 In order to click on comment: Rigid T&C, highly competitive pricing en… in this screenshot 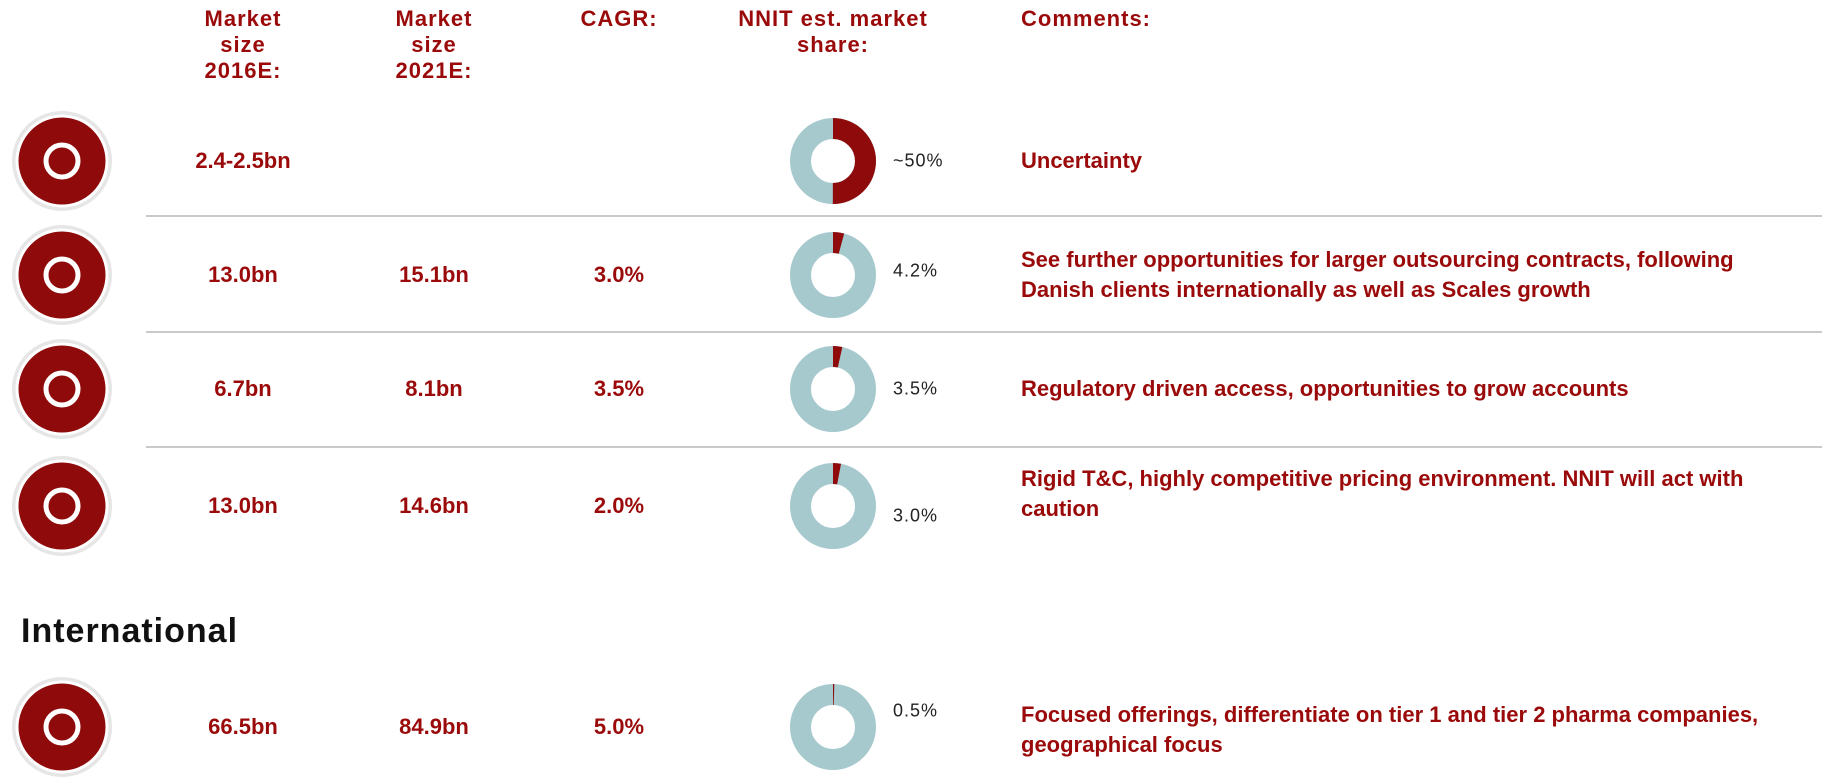, I will do `click(1382, 493)`.